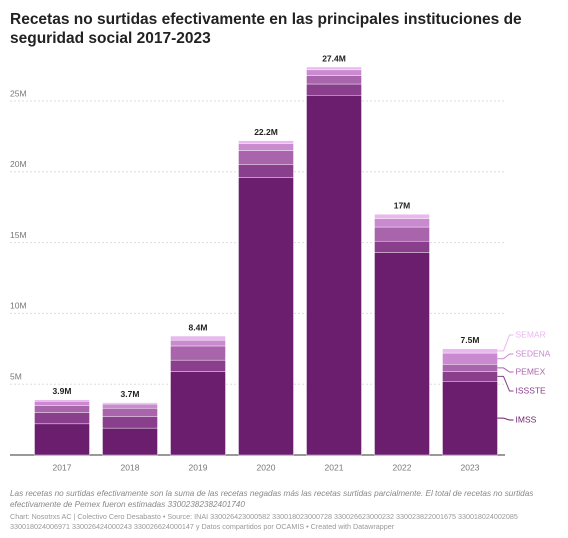 The width and height of the screenshot is (568, 538). What do you see at coordinates (531, 390) in the screenshot?
I see `legend-label: ISSSTE` at bounding box center [531, 390].